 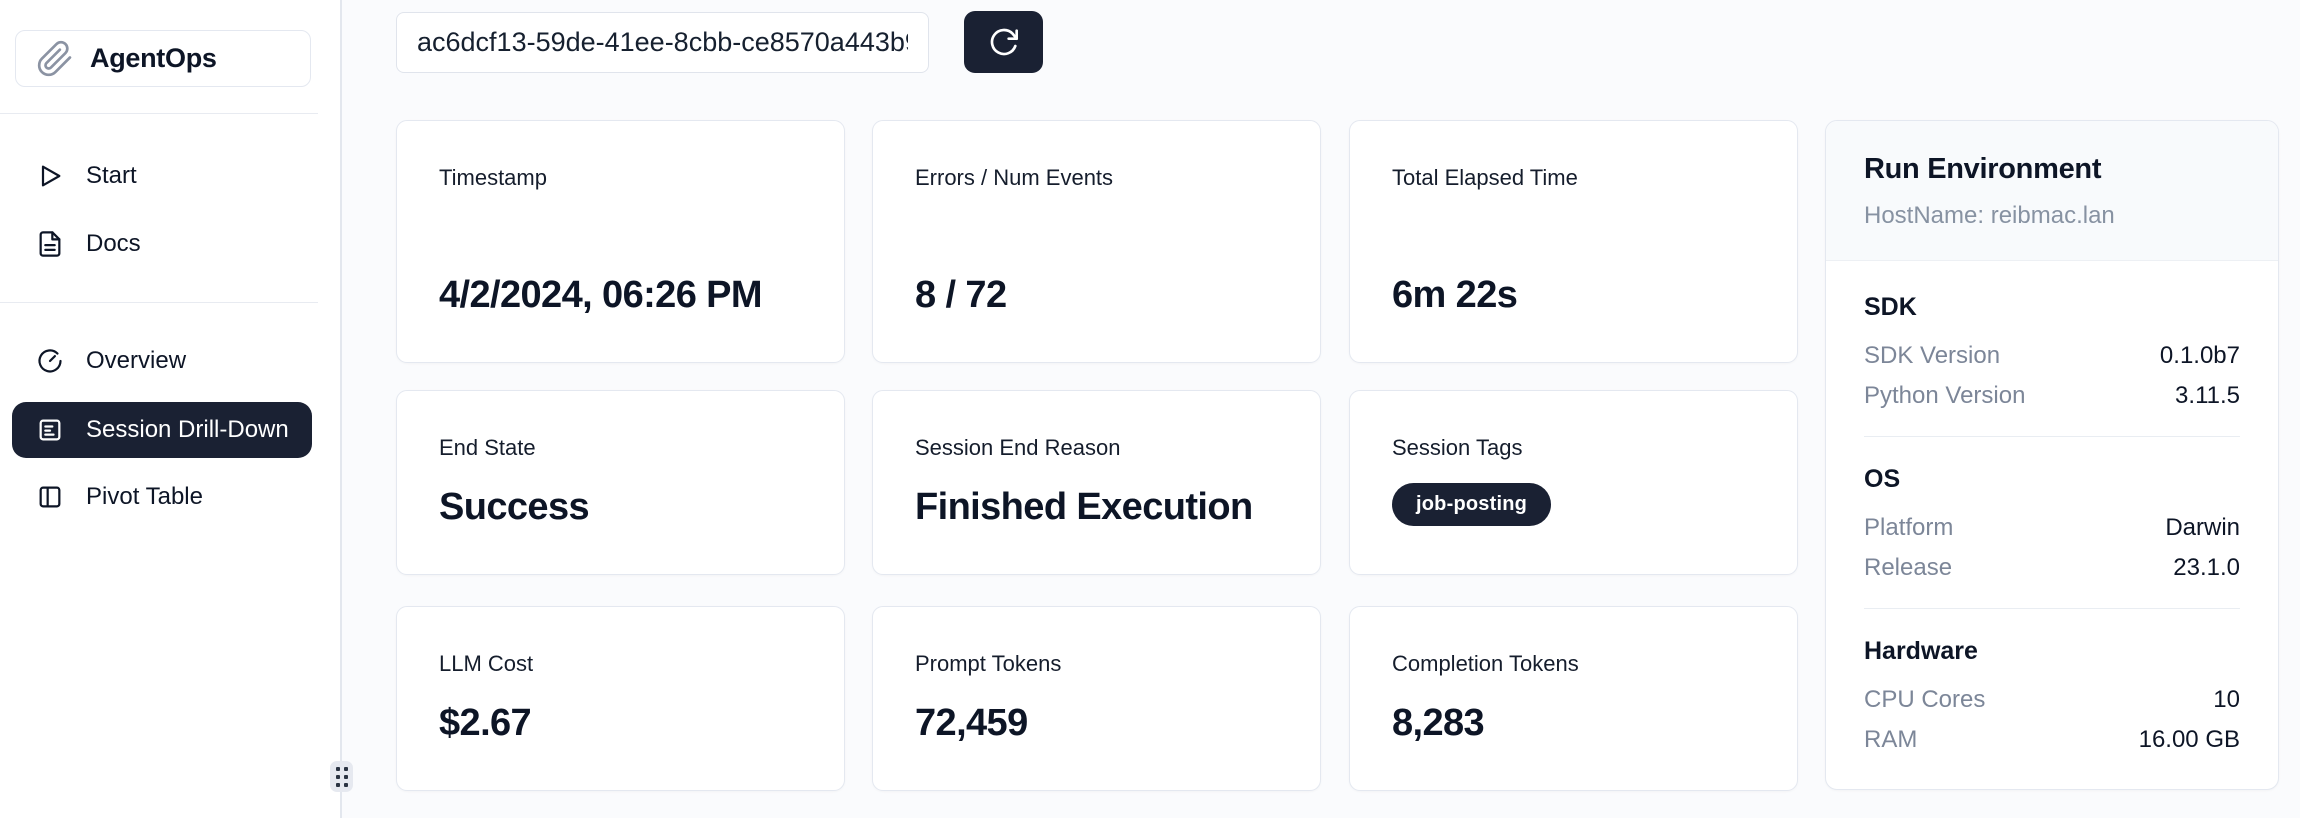 What do you see at coordinates (1932, 355) in the screenshot?
I see `env-row-label: SDK Version` at bounding box center [1932, 355].